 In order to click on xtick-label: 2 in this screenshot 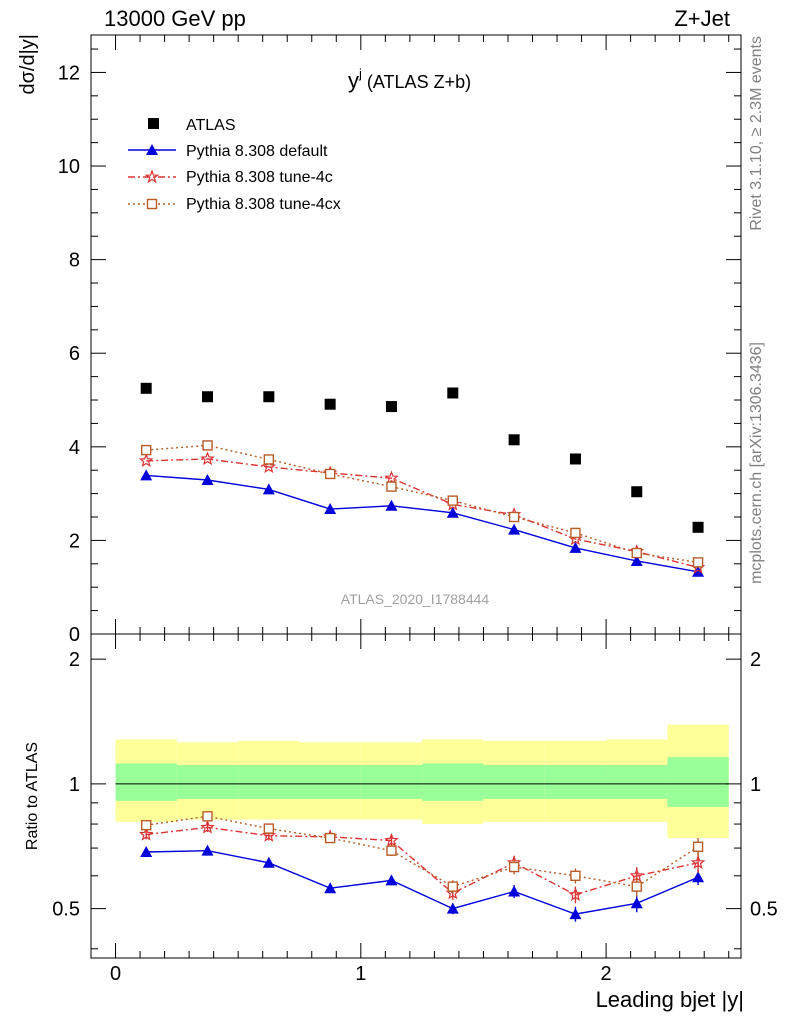, I will do `click(606, 974)`.